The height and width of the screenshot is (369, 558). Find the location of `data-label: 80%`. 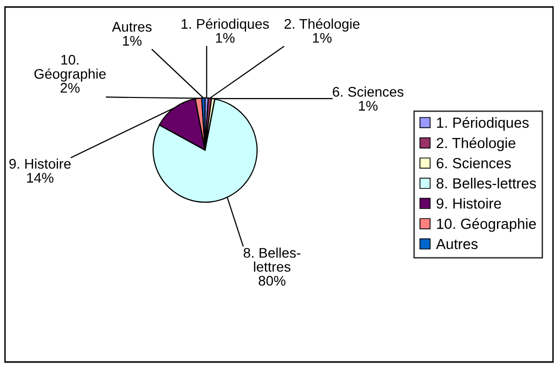

data-label: 80% is located at coordinates (272, 281).